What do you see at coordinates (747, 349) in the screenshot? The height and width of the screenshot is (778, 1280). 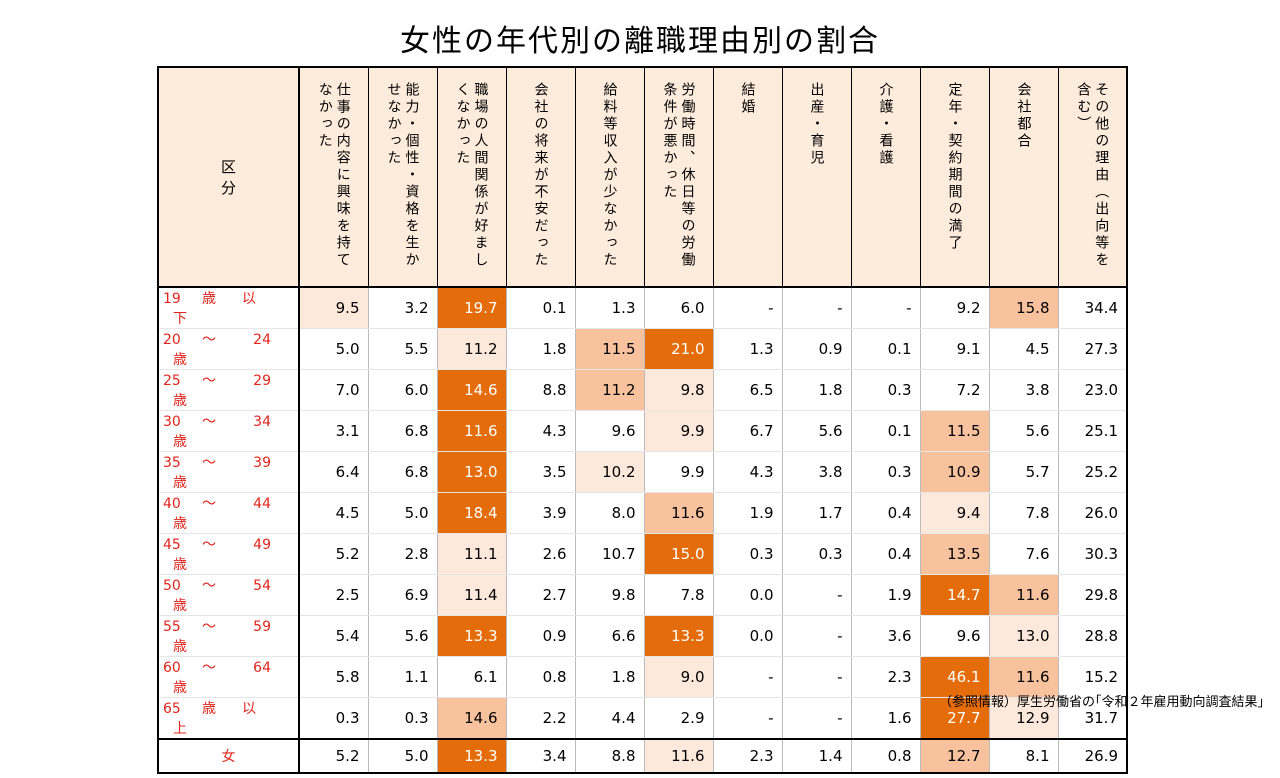 I see `table-cell: 1.3` at bounding box center [747, 349].